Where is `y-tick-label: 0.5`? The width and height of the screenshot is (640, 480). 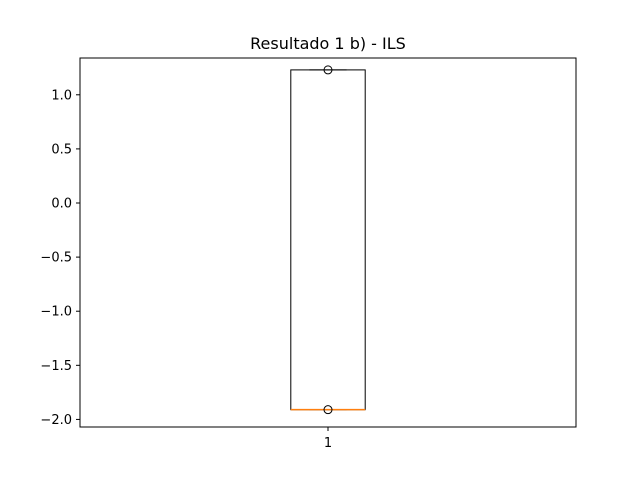 y-tick-label: 0.5 is located at coordinates (61, 149).